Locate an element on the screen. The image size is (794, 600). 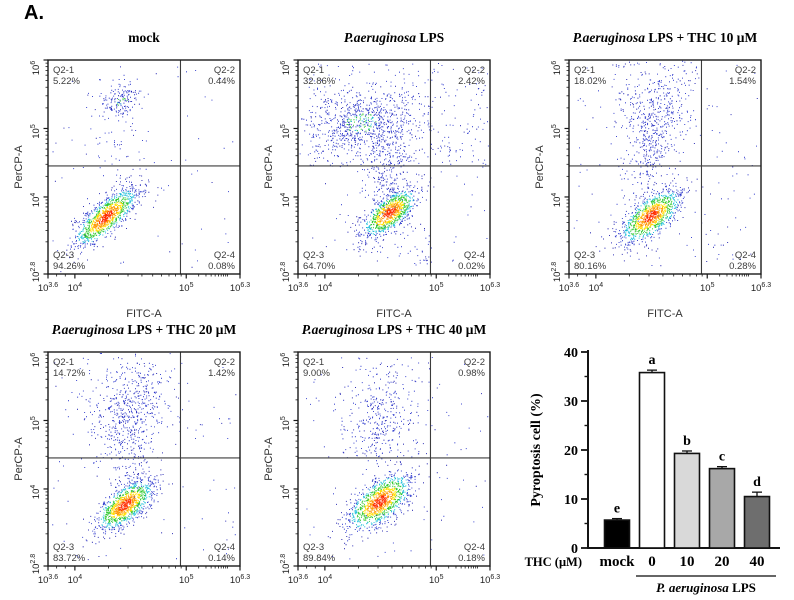
quadrant-percent: 0.02% is located at coordinates (471, 266).